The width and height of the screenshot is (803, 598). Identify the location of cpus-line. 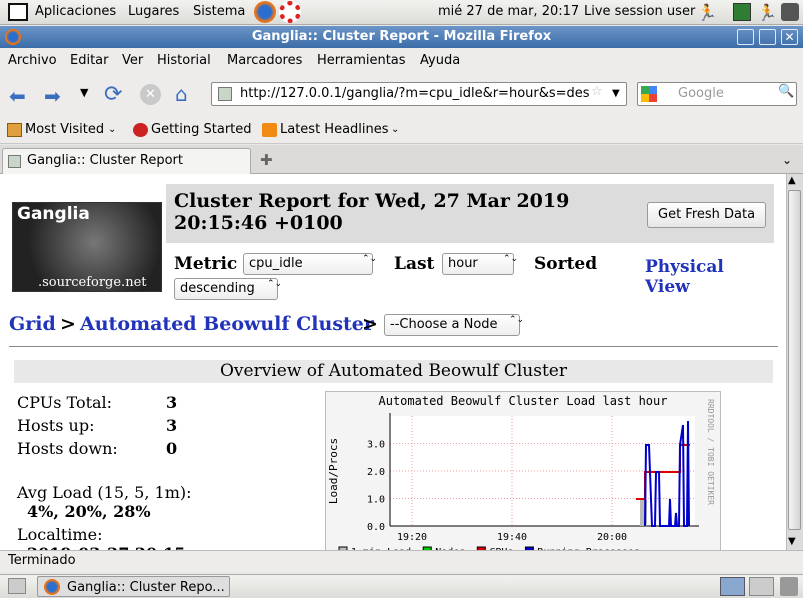
(663, 472).